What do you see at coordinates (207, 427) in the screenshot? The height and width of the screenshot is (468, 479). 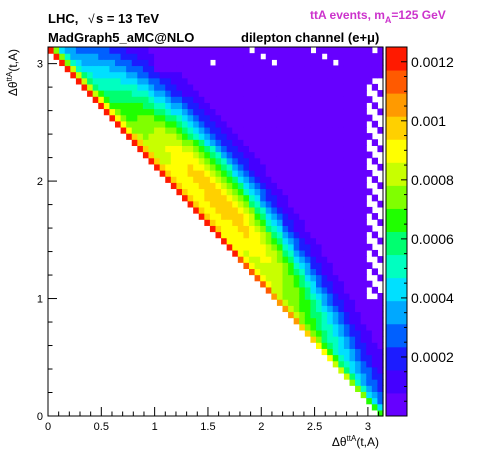 I see `x-tick-label: 1.5` at bounding box center [207, 427].